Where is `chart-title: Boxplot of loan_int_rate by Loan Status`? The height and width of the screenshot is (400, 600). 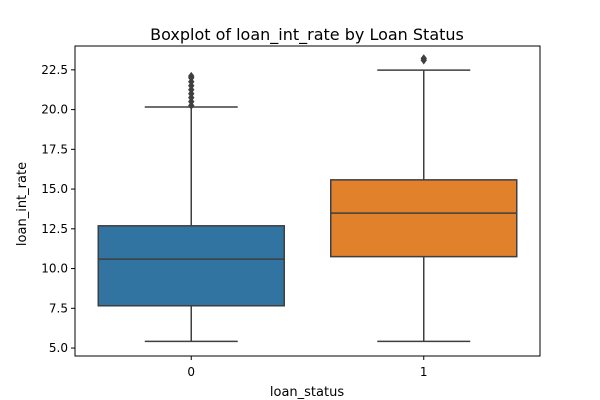
chart-title: Boxplot of loan_int_rate by Loan Status is located at coordinates (307, 35).